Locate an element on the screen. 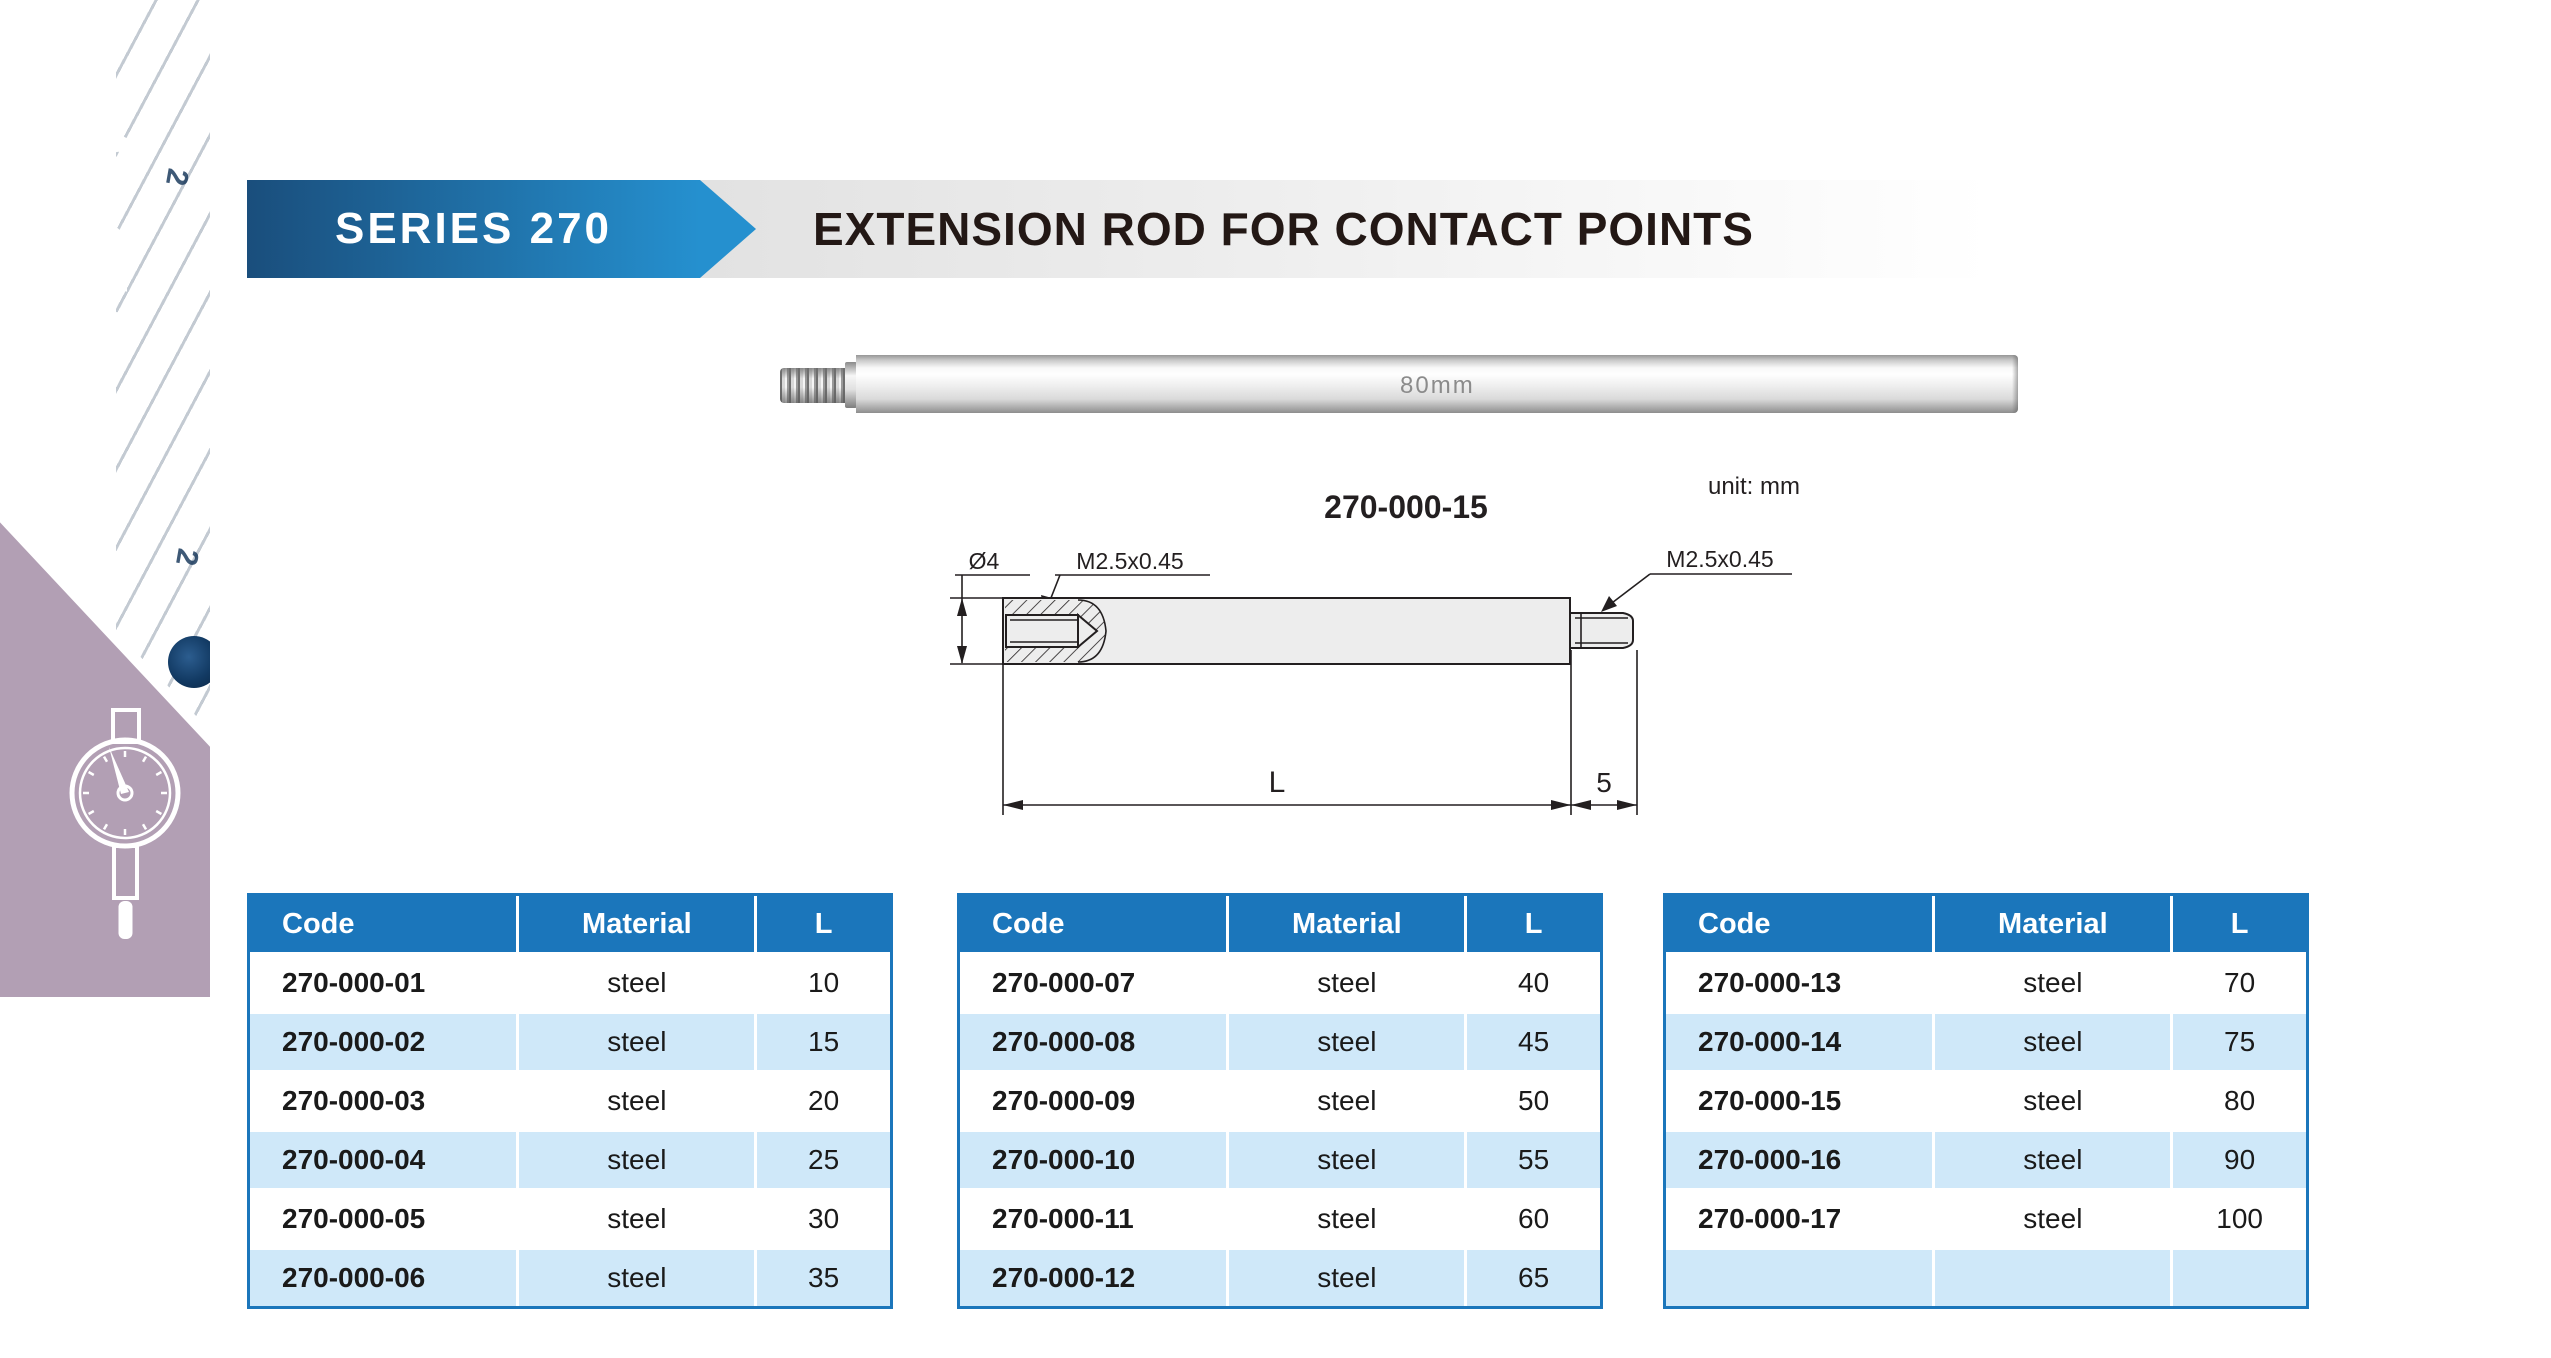  cell-length: 40 is located at coordinates (1533, 983).